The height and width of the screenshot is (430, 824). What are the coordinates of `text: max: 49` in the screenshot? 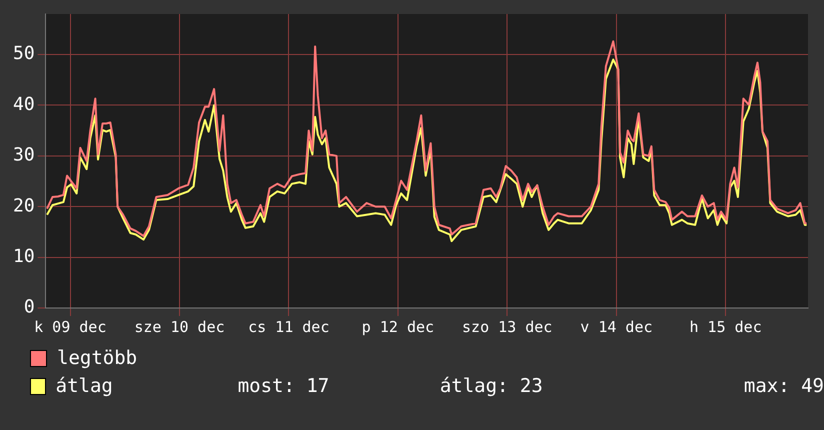 It's located at (783, 386).